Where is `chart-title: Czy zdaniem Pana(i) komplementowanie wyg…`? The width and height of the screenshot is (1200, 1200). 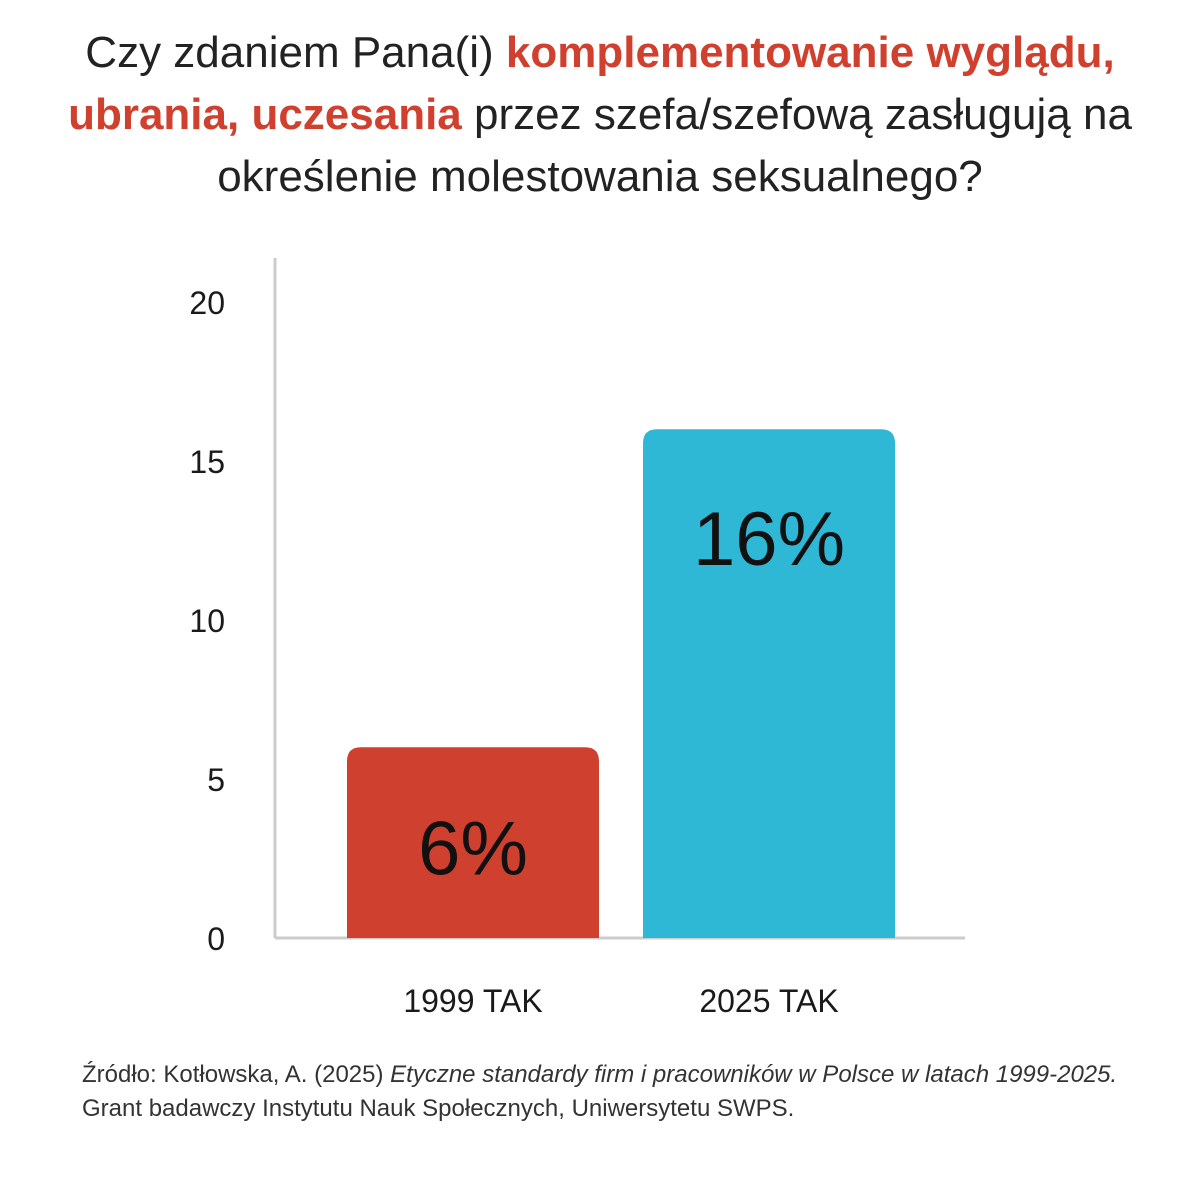 chart-title: Czy zdaniem Pana(i) komplementowanie wyg… is located at coordinates (600, 115).